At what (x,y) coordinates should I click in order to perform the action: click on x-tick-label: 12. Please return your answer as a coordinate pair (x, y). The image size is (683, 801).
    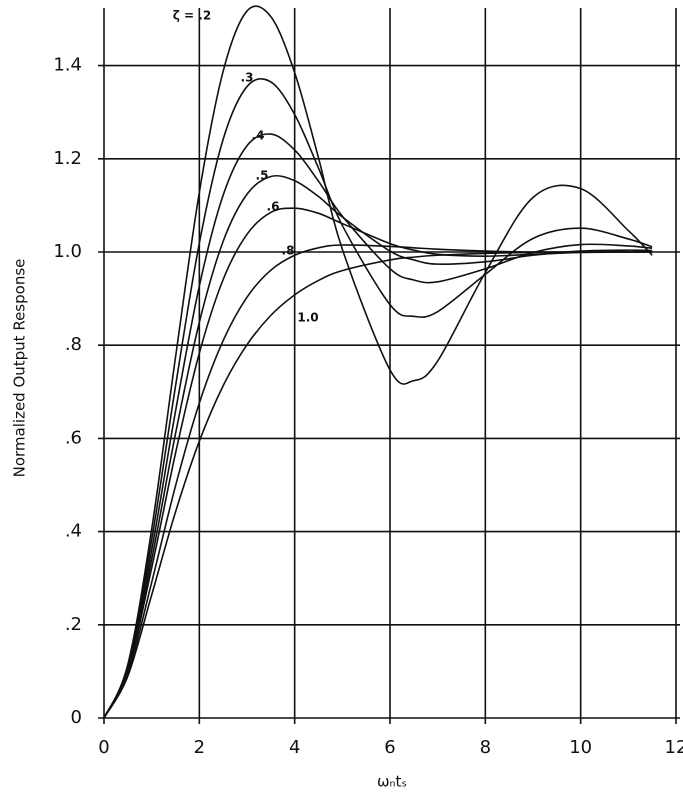
    Looking at the image, I should click on (674, 747).